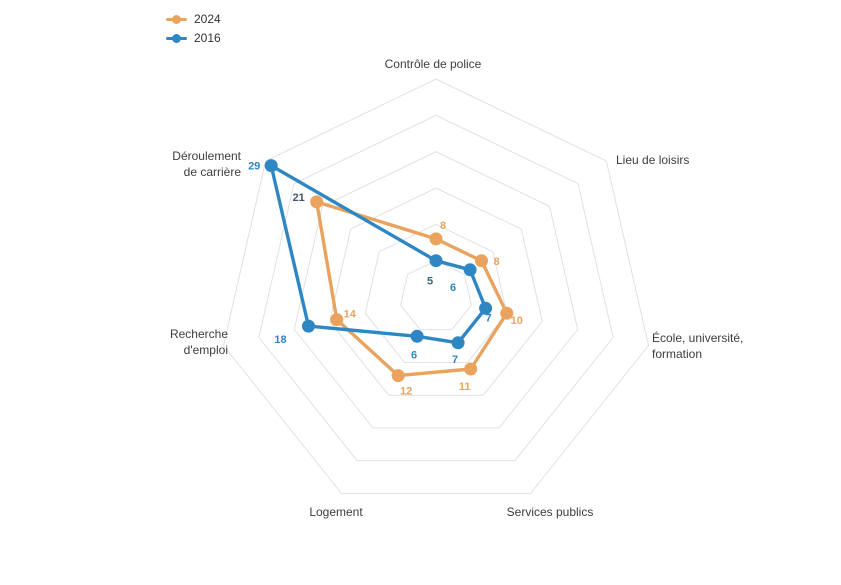 The width and height of the screenshot is (841, 585). What do you see at coordinates (453, 288) in the screenshot?
I see `data-point-label-2016-1: 6` at bounding box center [453, 288].